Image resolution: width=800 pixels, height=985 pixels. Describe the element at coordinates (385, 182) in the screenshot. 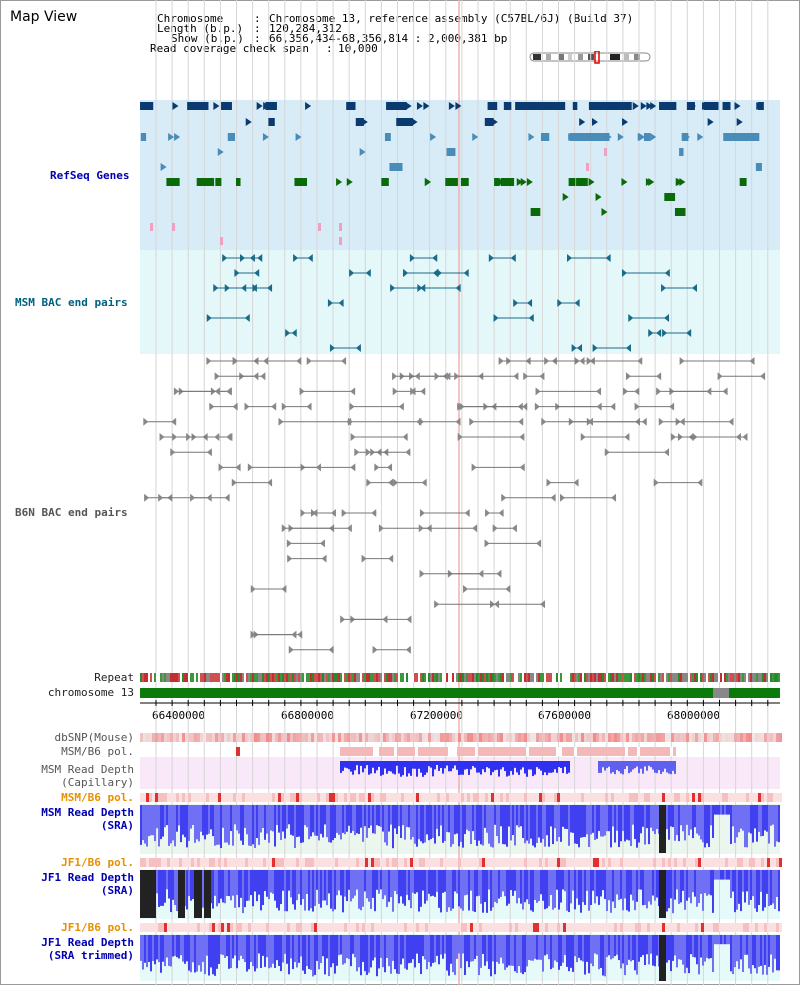

I see `refseq-gene-block` at that location.